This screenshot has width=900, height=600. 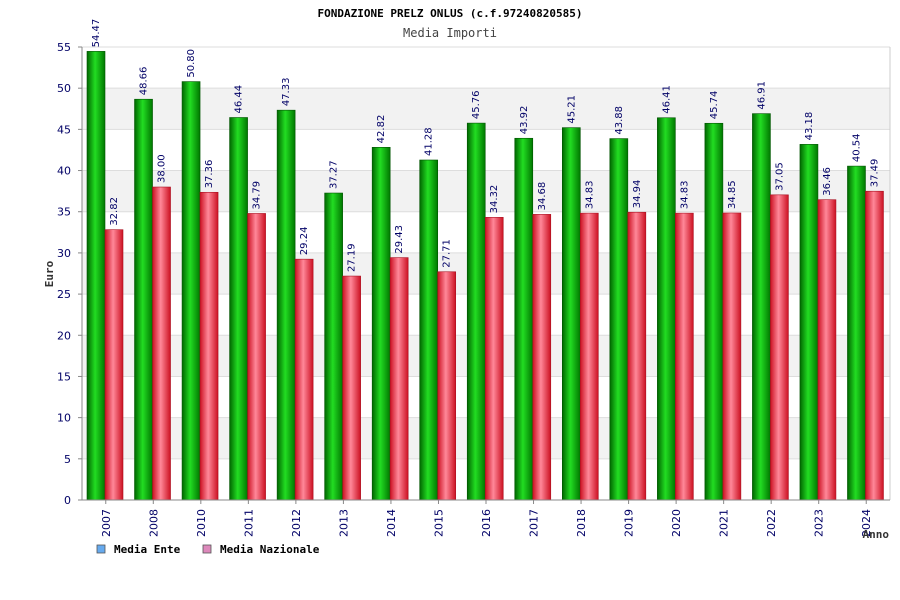 What do you see at coordinates (429, 330) in the screenshot?
I see `bar-media-ente-2015` at bounding box center [429, 330].